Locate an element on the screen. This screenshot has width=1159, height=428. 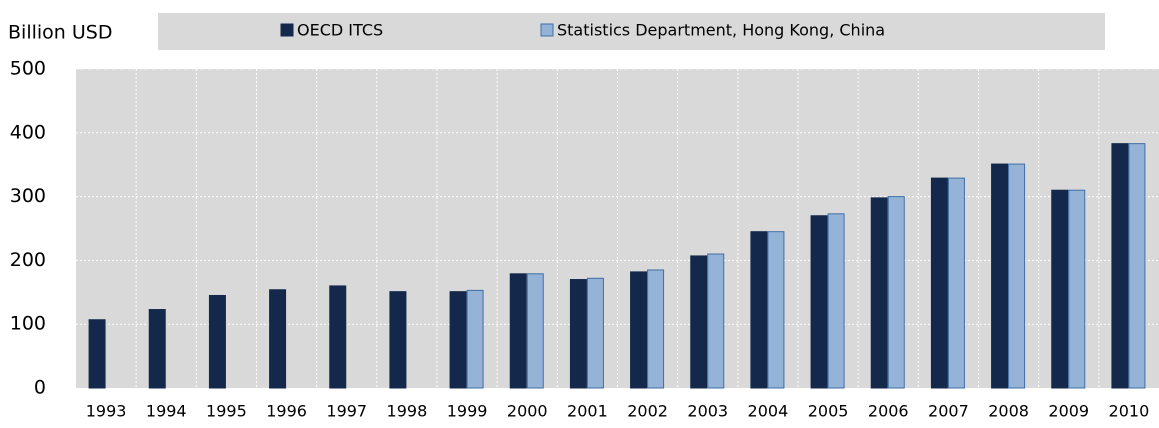
x-tick-label: 2006 is located at coordinates (888, 411).